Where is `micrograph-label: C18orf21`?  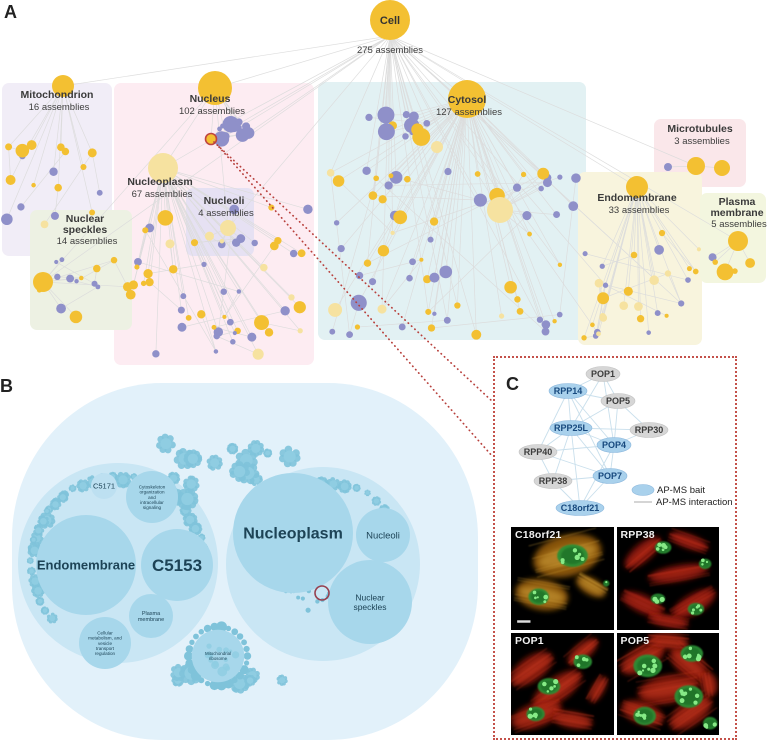
micrograph-label: C18orf21 is located at coordinates (538, 535).